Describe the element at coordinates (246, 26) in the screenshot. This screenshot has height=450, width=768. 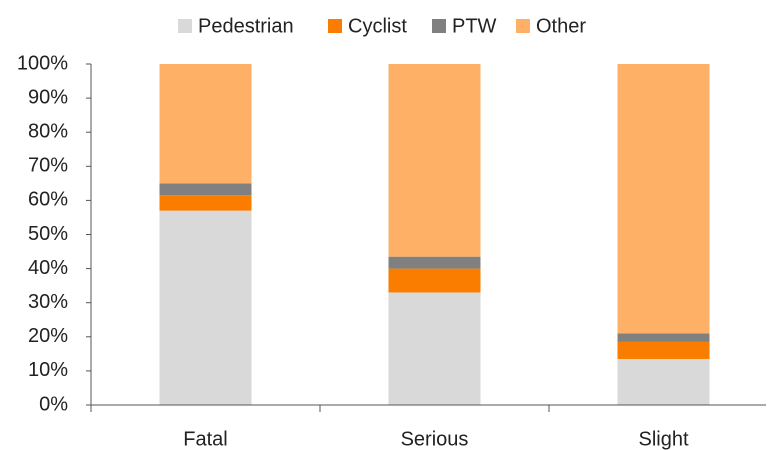
I see `legend-label: Pedestrian` at that location.